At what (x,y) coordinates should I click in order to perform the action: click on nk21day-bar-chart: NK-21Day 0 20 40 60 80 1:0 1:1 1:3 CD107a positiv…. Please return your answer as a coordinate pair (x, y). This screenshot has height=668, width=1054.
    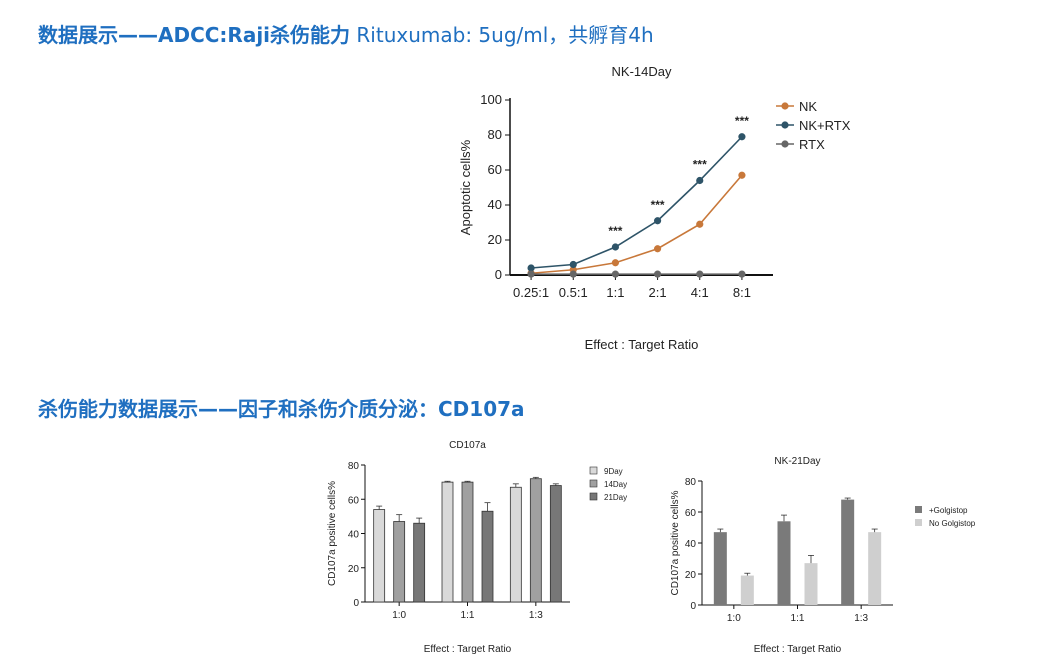
    Looking at the image, I should click on (823, 555).